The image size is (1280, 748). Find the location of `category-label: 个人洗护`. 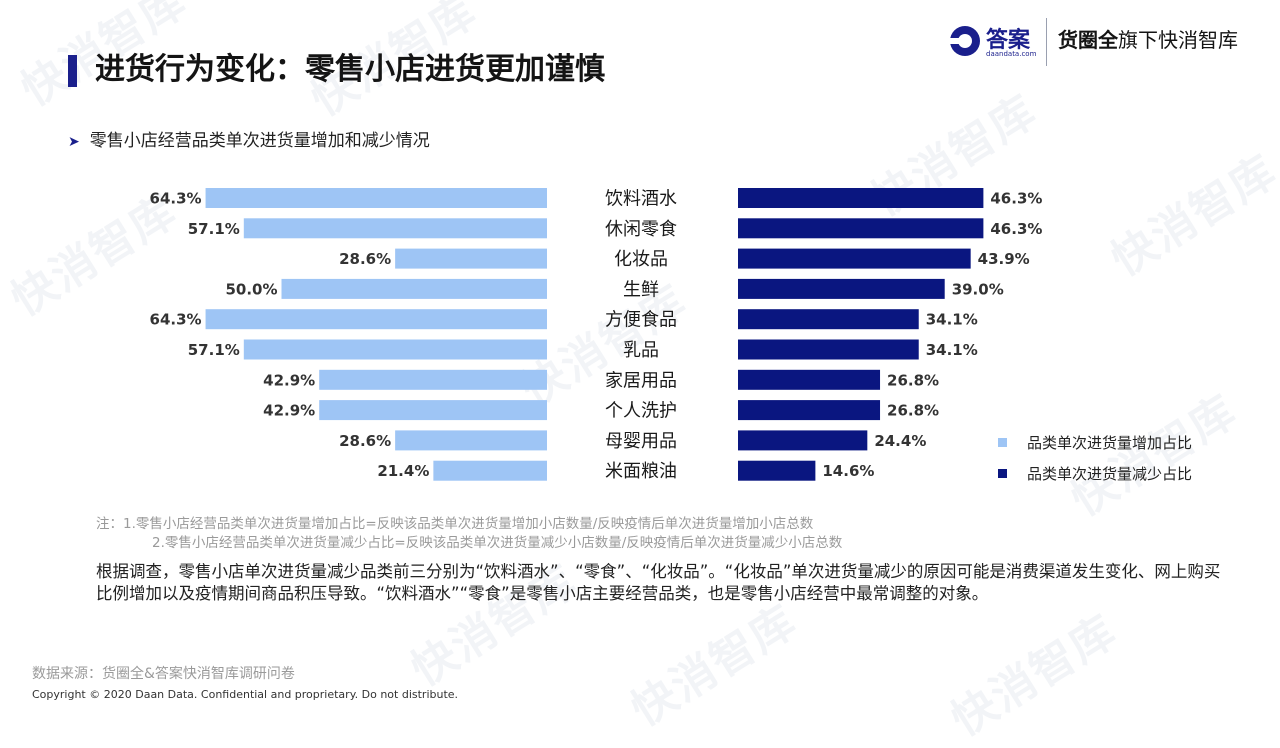

category-label: 个人洗护 is located at coordinates (641, 411).